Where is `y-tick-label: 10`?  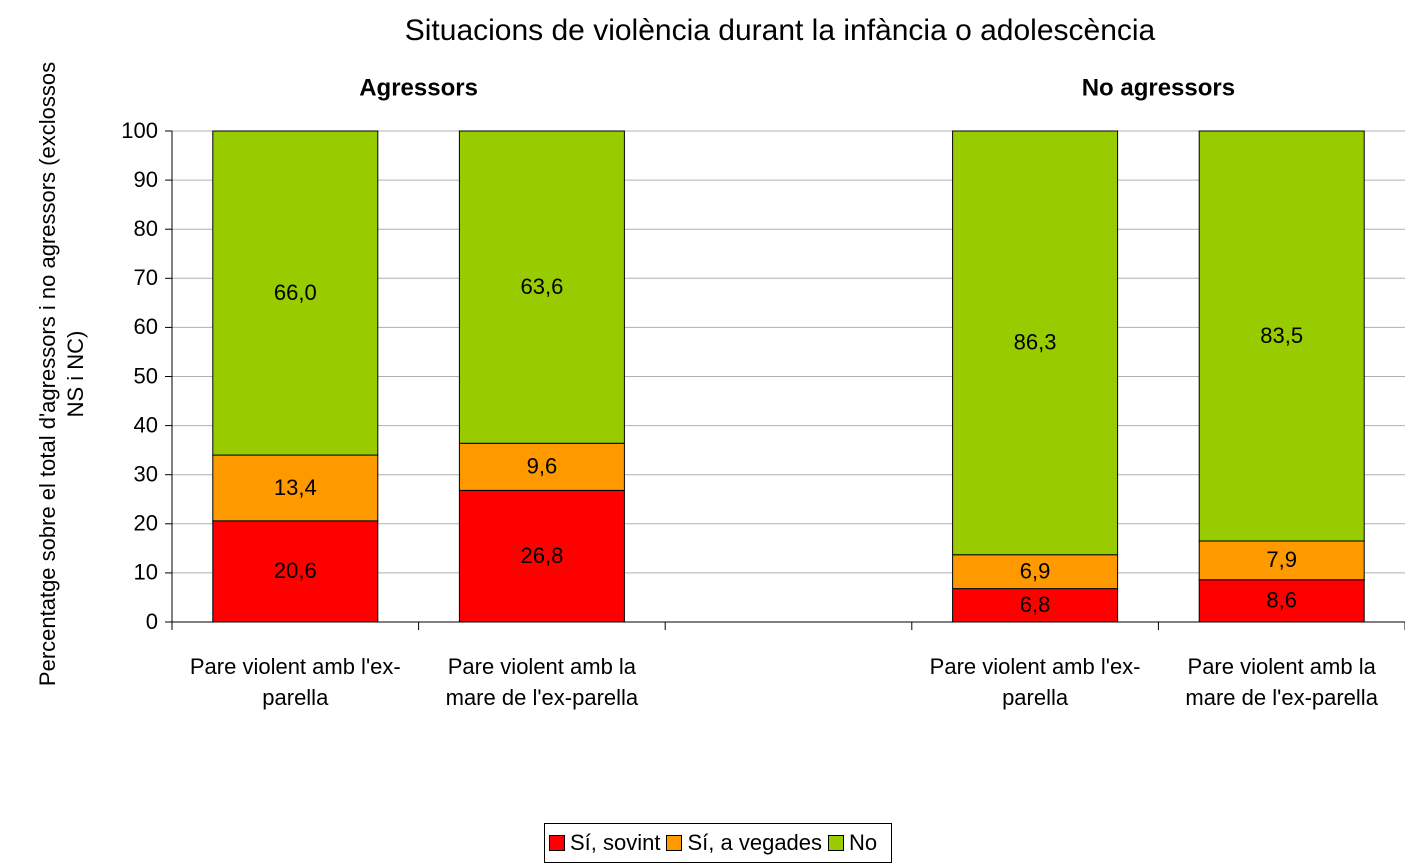
y-tick-label: 10 is located at coordinates (146, 572).